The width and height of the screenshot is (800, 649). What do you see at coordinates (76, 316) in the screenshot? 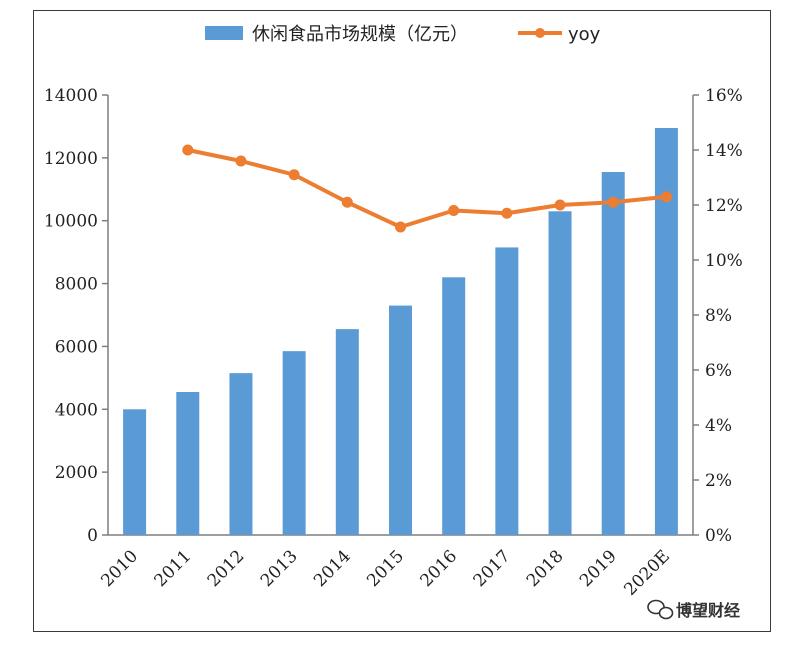
I see `left-axis-ticks: 0 2000 4000 6000 8000 10000 12000 14000` at bounding box center [76, 316].